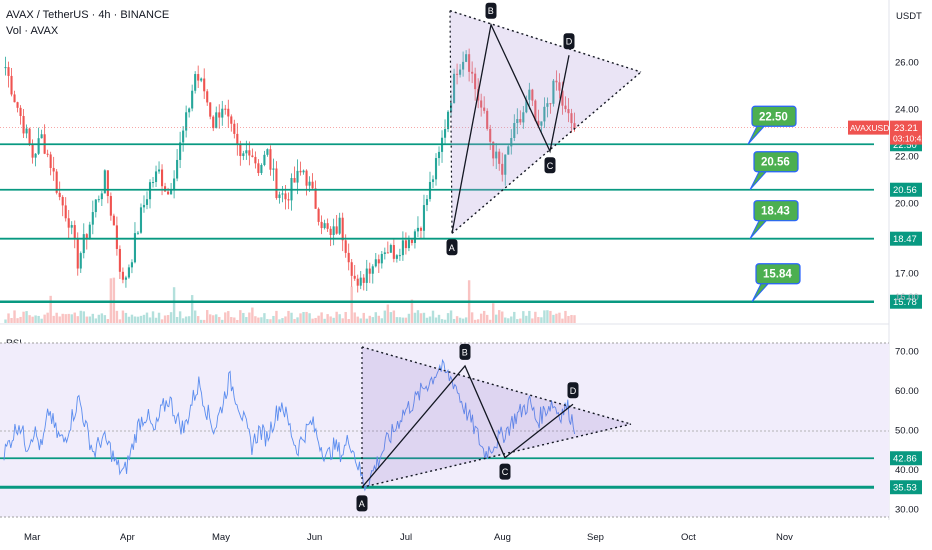 The image size is (932, 550). I want to click on pattern-point-label: C, so click(550, 166).